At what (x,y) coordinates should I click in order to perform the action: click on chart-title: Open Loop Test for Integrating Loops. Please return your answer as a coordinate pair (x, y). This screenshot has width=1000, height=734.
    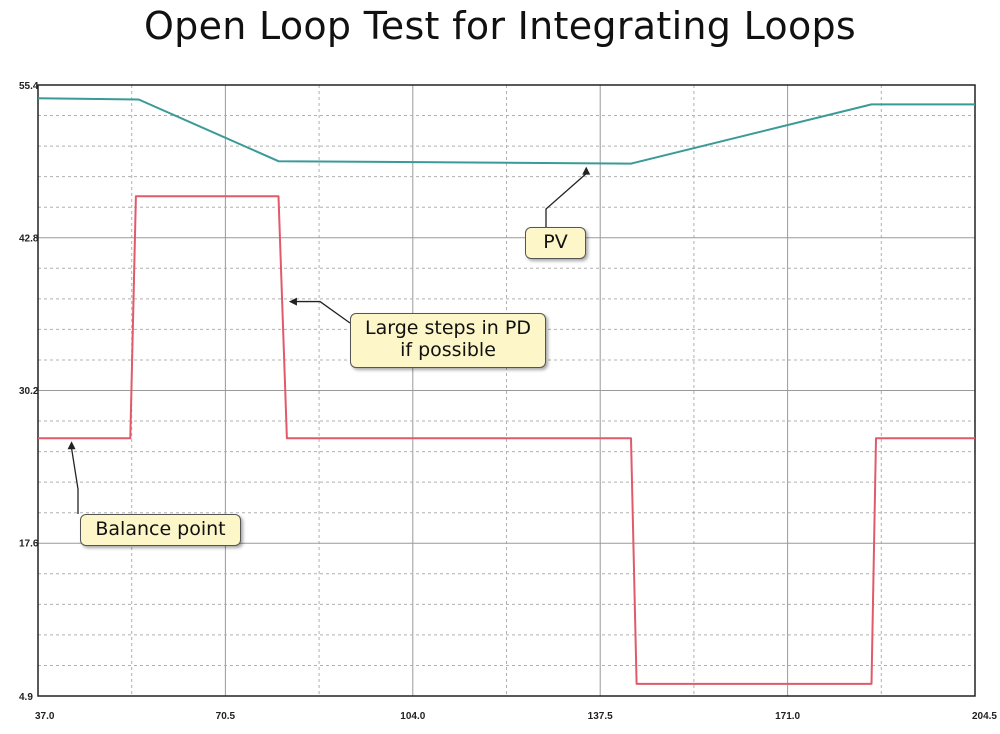
    Looking at the image, I should click on (500, 26).